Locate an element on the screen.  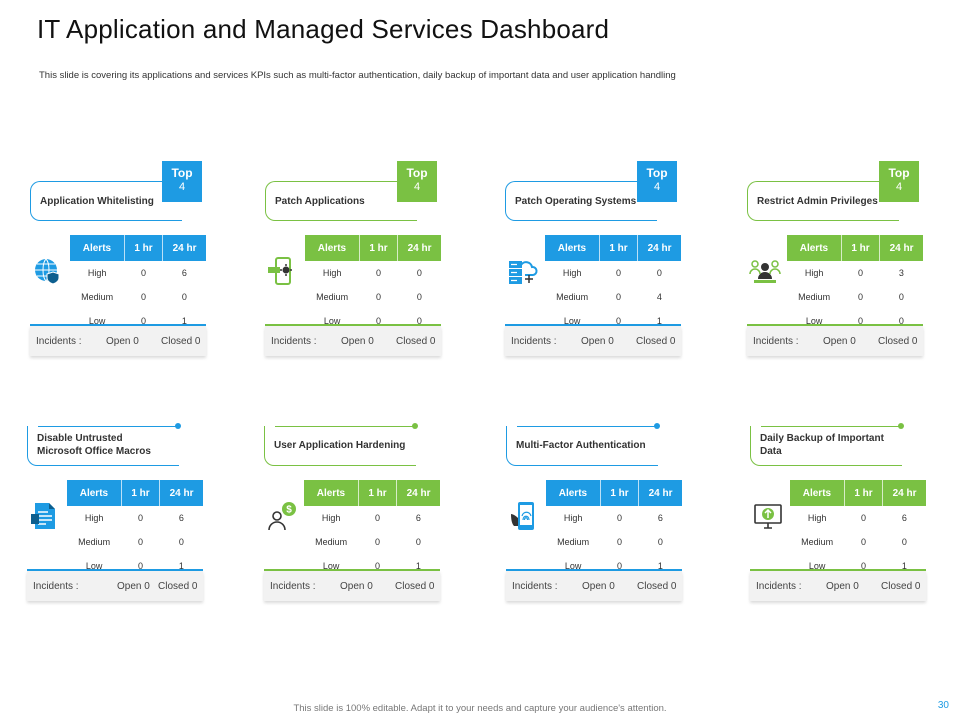
monitor-backup-icon is located at coordinates (768, 516).